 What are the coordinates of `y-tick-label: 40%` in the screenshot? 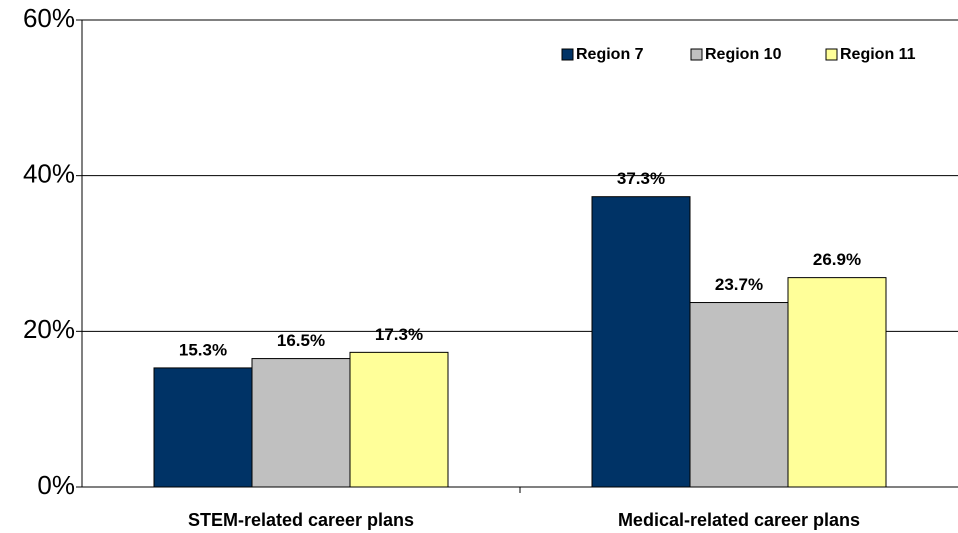 It's located at (49, 174).